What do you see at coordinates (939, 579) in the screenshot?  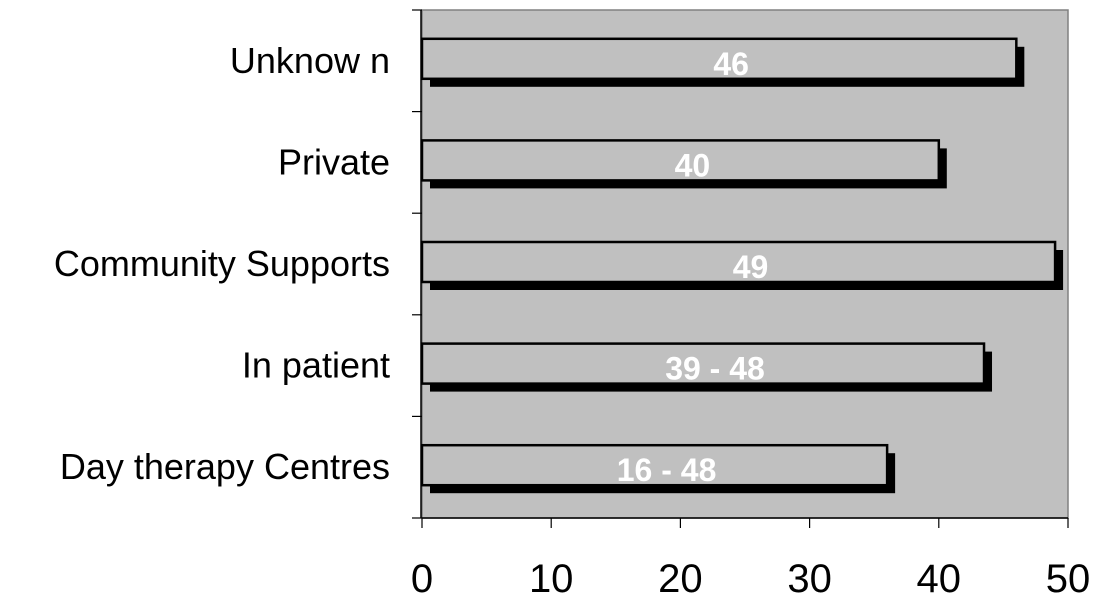 I see `x-tick-label: 40` at bounding box center [939, 579].